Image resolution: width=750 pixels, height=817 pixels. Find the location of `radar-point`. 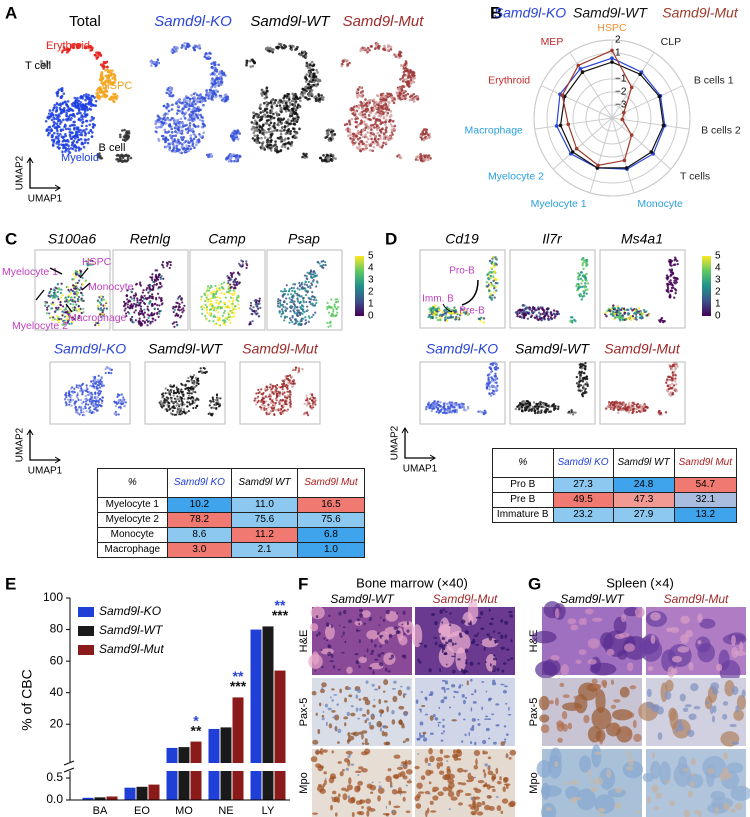

radar-point is located at coordinates (560, 125).